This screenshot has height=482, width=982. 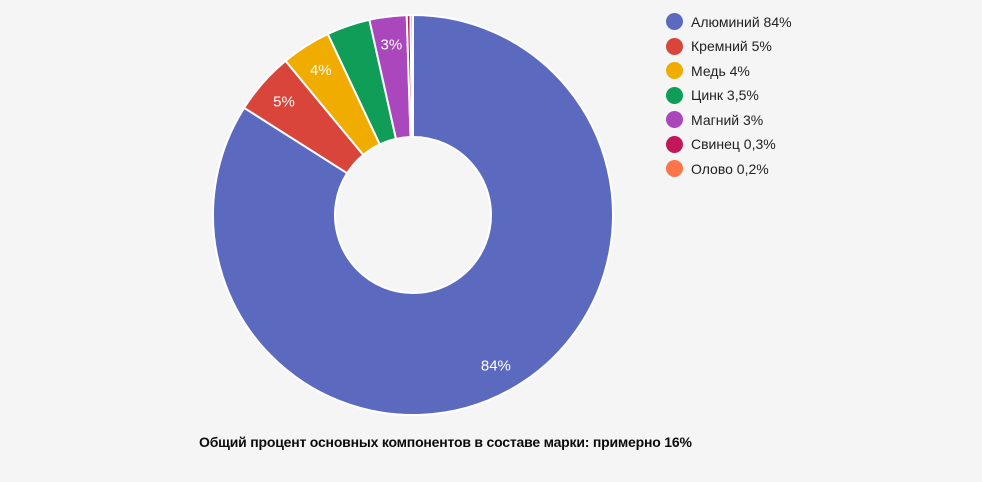 I want to click on legend-swatch-tin, so click(x=674, y=168).